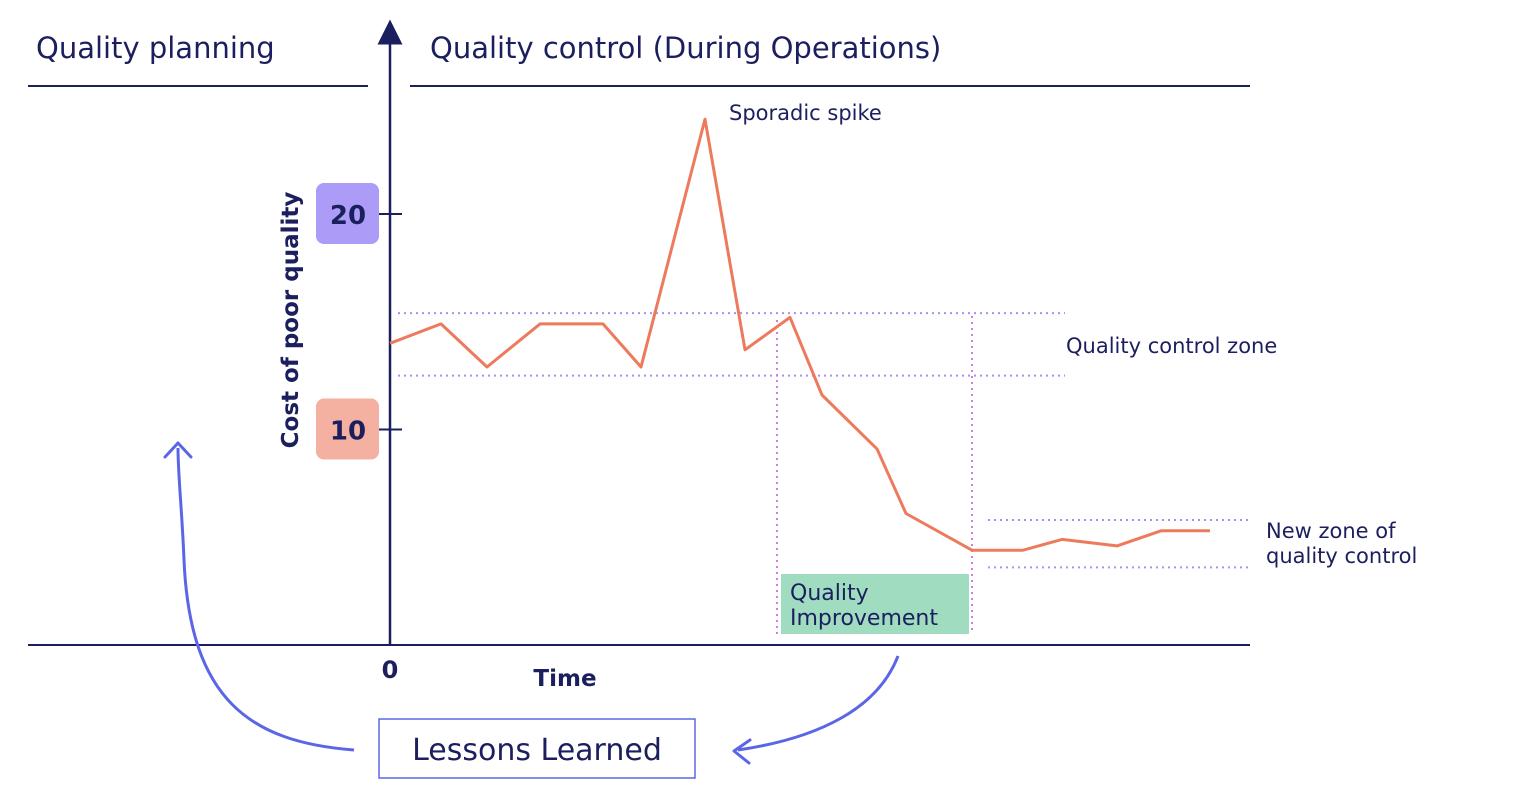 Image resolution: width=1534 pixels, height=804 pixels. Describe the element at coordinates (1331, 531) in the screenshot. I see `new-zone-label-line1: New zone of` at that location.